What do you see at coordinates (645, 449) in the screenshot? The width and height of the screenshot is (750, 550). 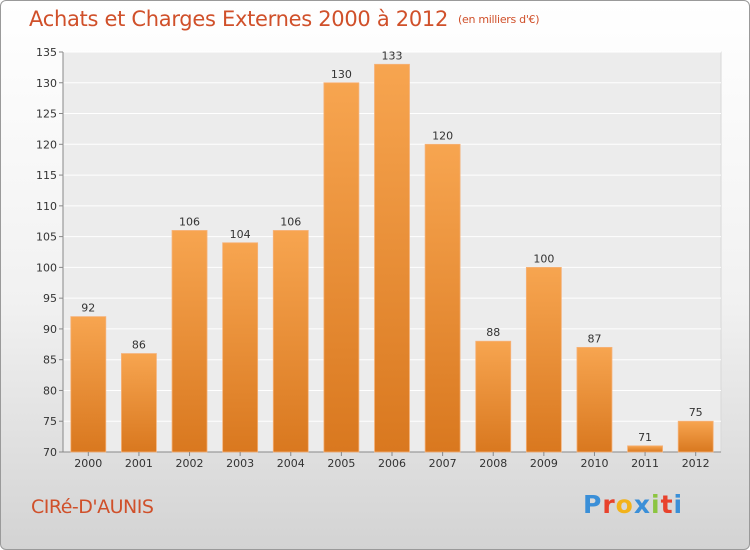 I see `bar-2011` at bounding box center [645, 449].